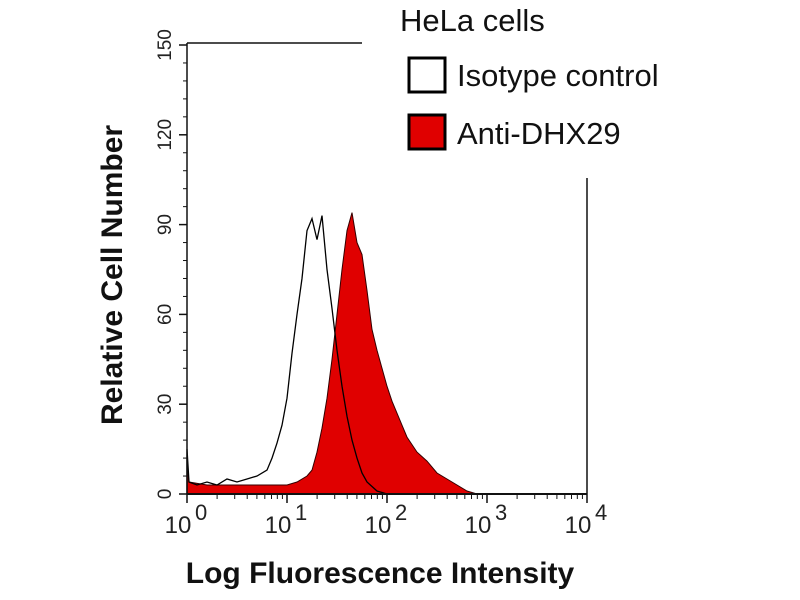  I want to click on y-tick-label: 0, so click(165, 494).